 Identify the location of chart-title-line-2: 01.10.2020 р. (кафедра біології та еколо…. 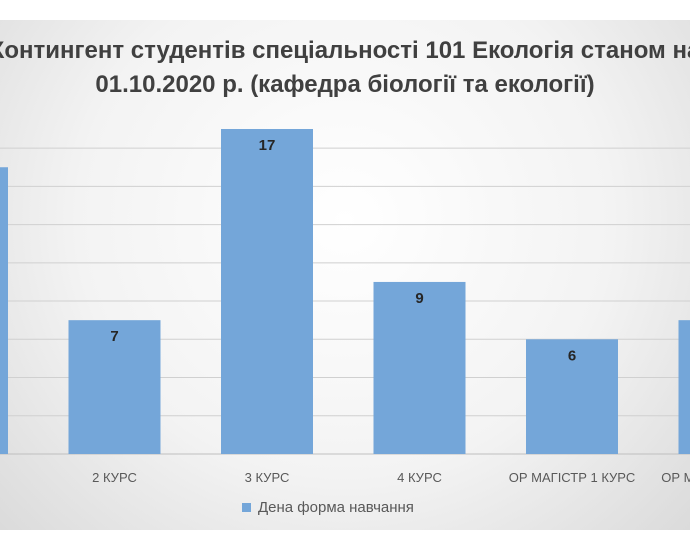
(345, 84).